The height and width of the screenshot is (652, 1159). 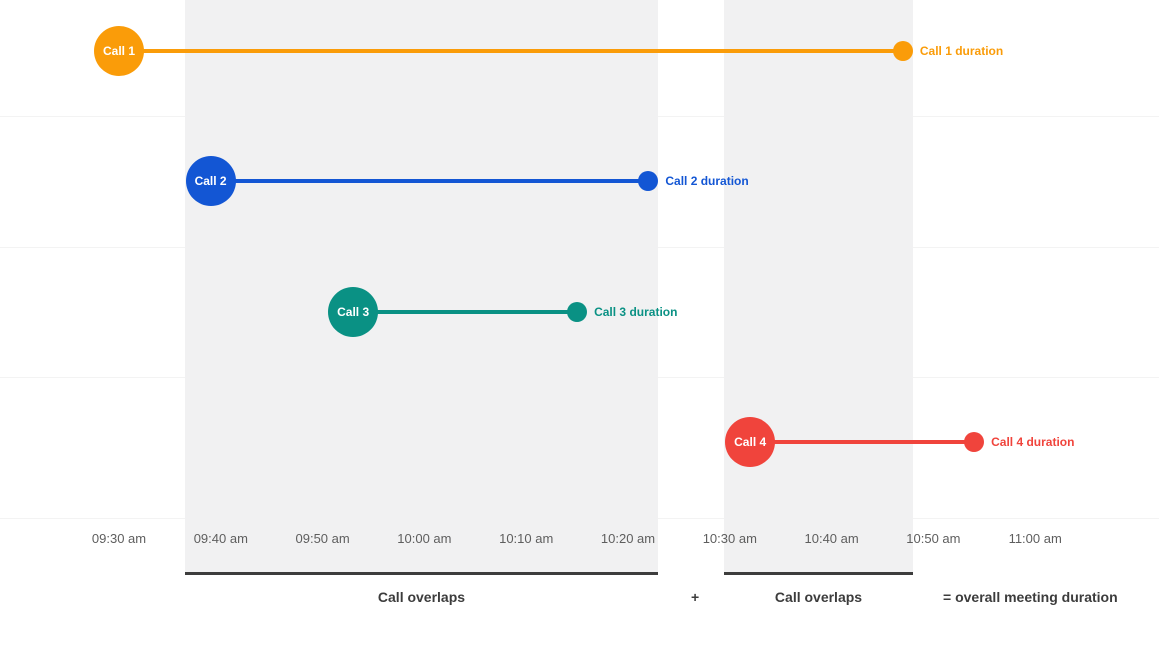 What do you see at coordinates (695, 597) in the screenshot?
I see `plus-sign: +` at bounding box center [695, 597].